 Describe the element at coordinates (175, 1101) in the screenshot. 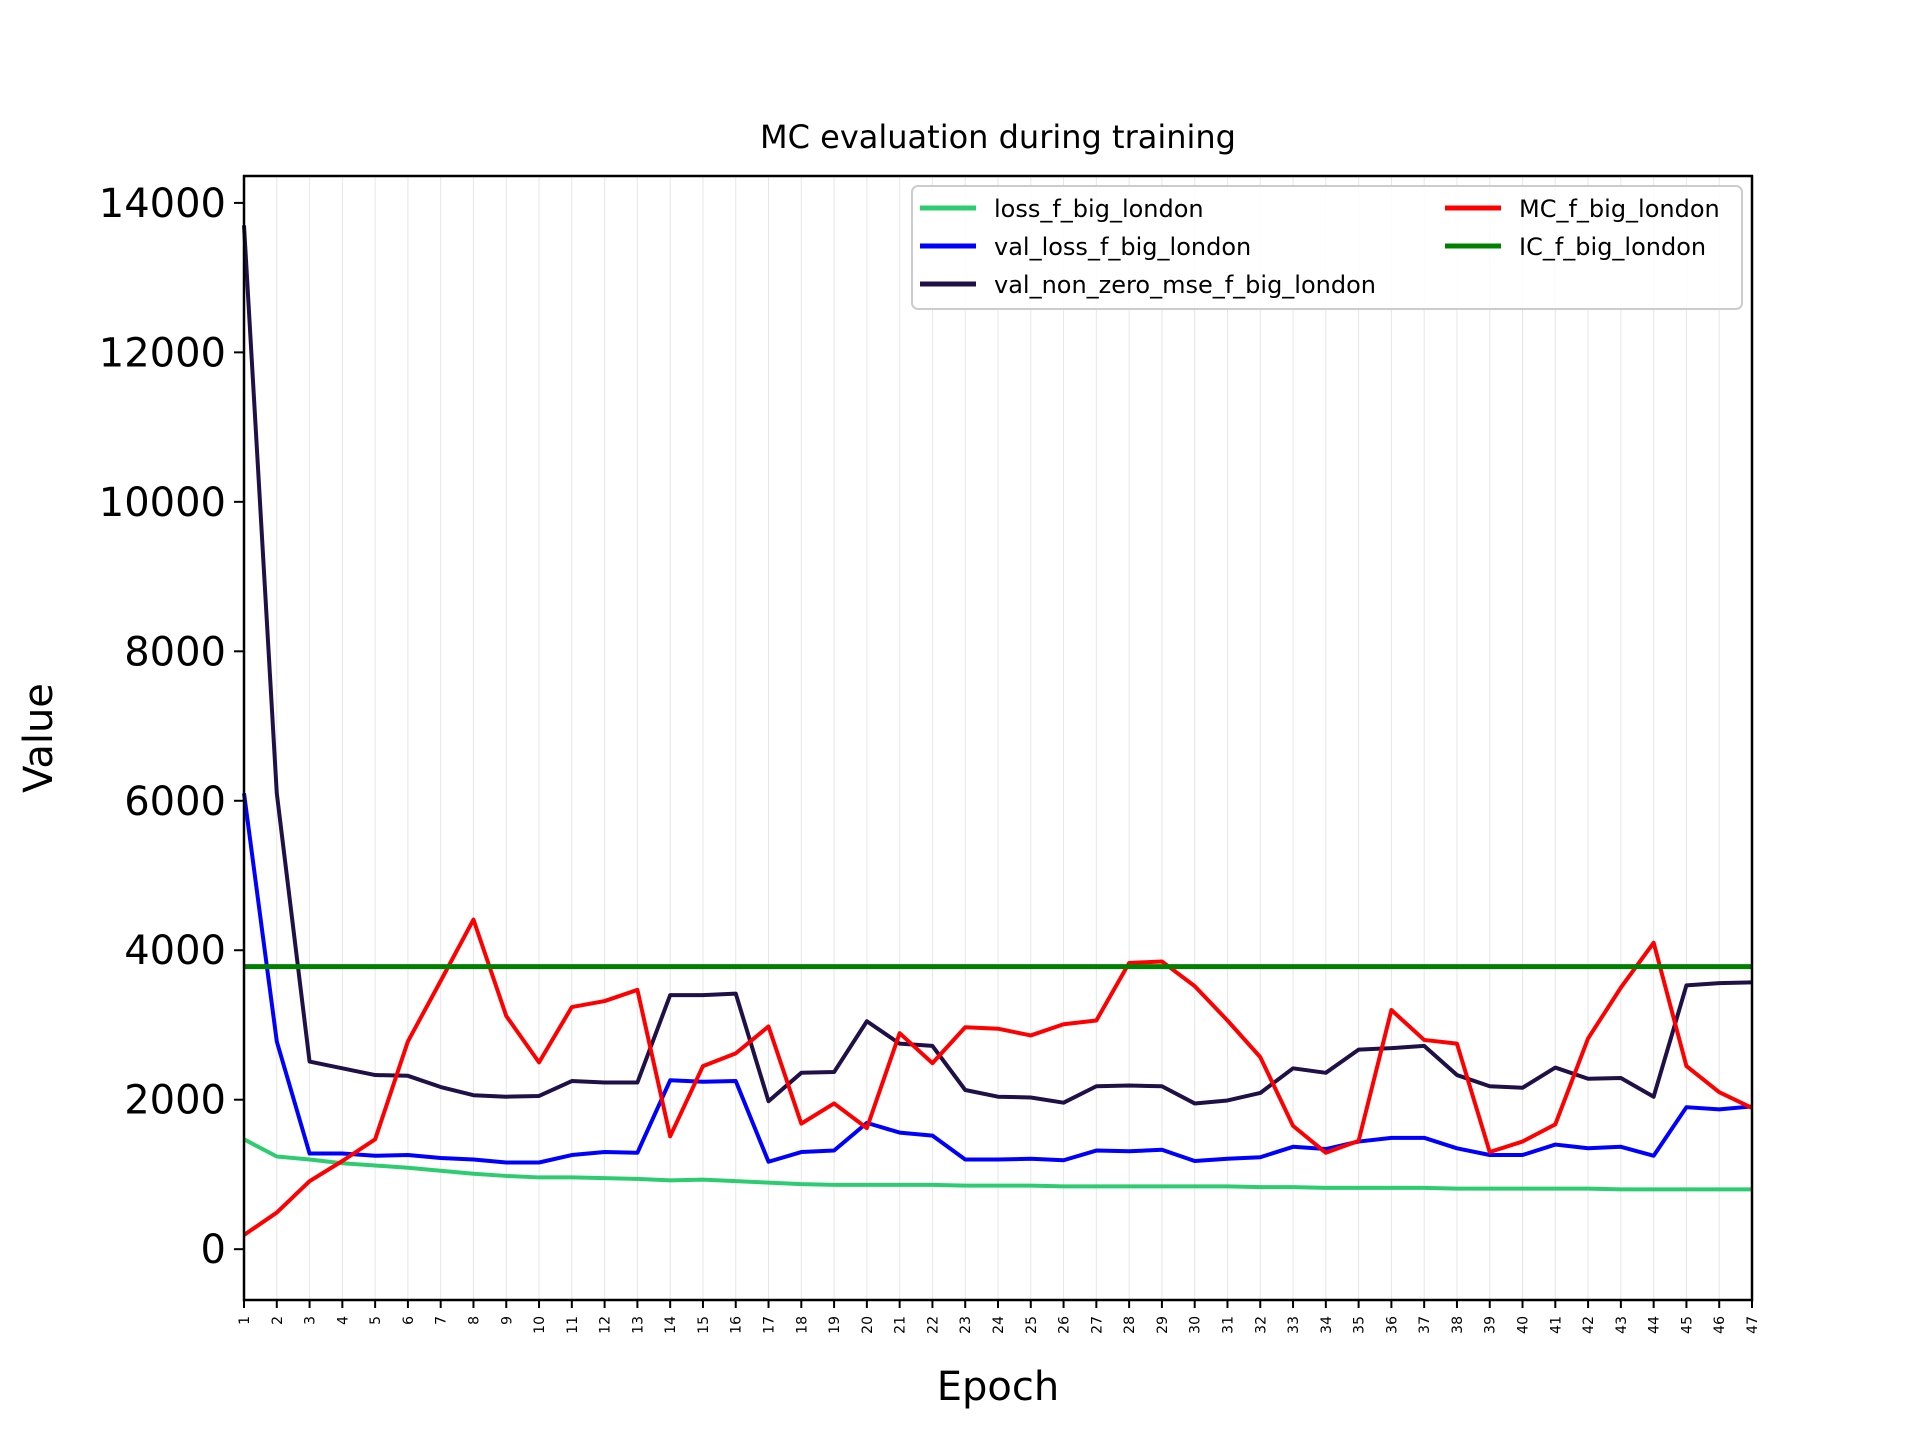

I see `y-tick-label: 2000` at that location.